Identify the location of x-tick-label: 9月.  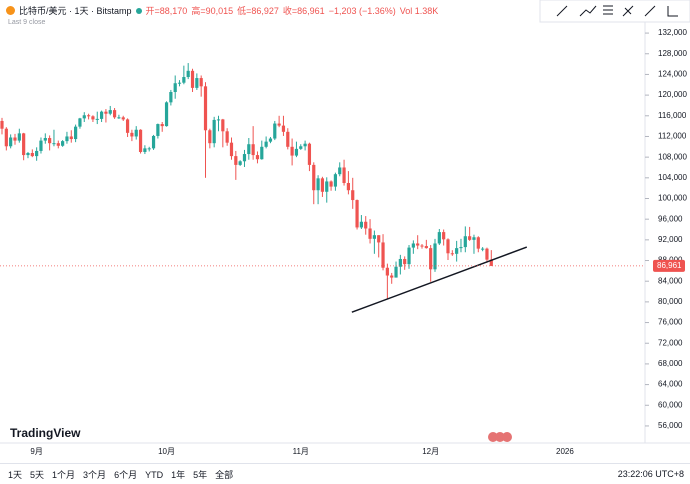
(36, 451).